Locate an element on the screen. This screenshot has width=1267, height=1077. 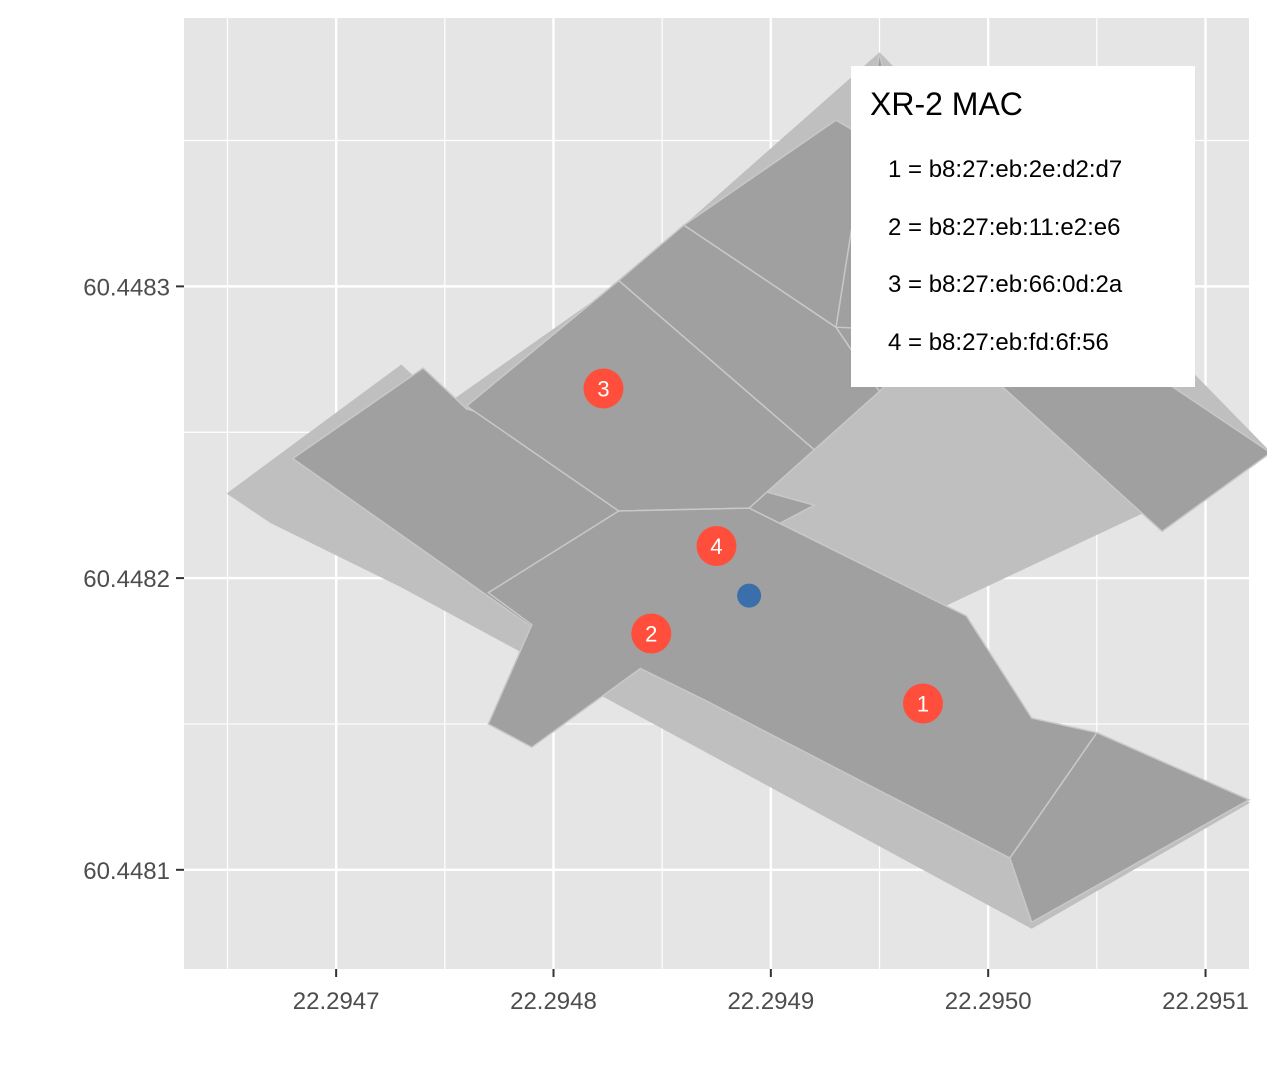
legend-entry-1: 1 = b8:27:eb:2e:d2:d7 is located at coordinates (1005, 169).